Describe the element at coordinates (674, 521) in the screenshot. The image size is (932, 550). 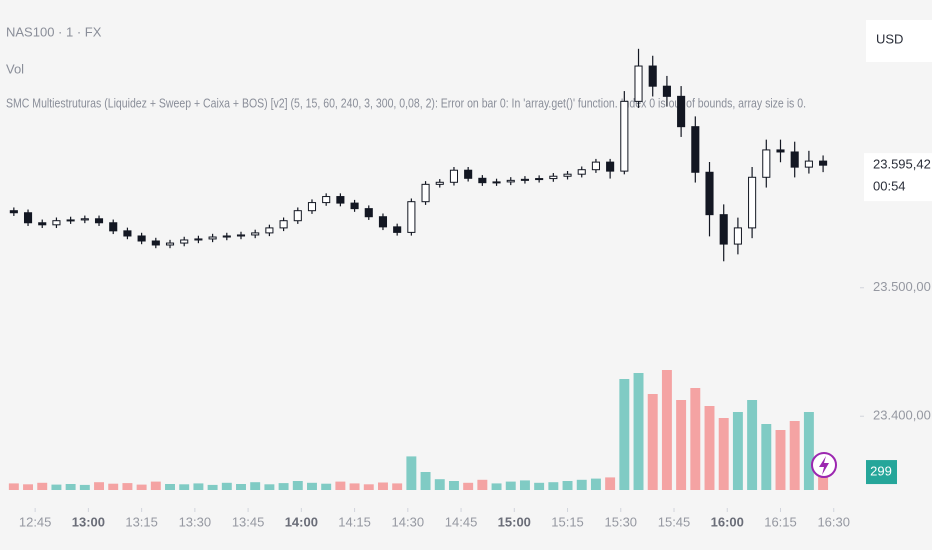
I see `x-tick-label: 15:45` at that location.